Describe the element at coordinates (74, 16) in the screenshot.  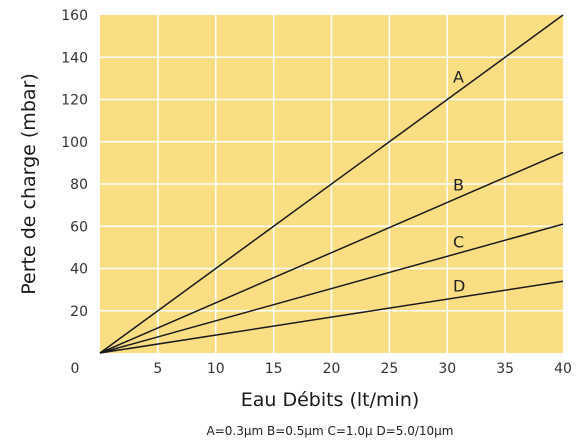
I see `y-tick-label: 160` at that location.